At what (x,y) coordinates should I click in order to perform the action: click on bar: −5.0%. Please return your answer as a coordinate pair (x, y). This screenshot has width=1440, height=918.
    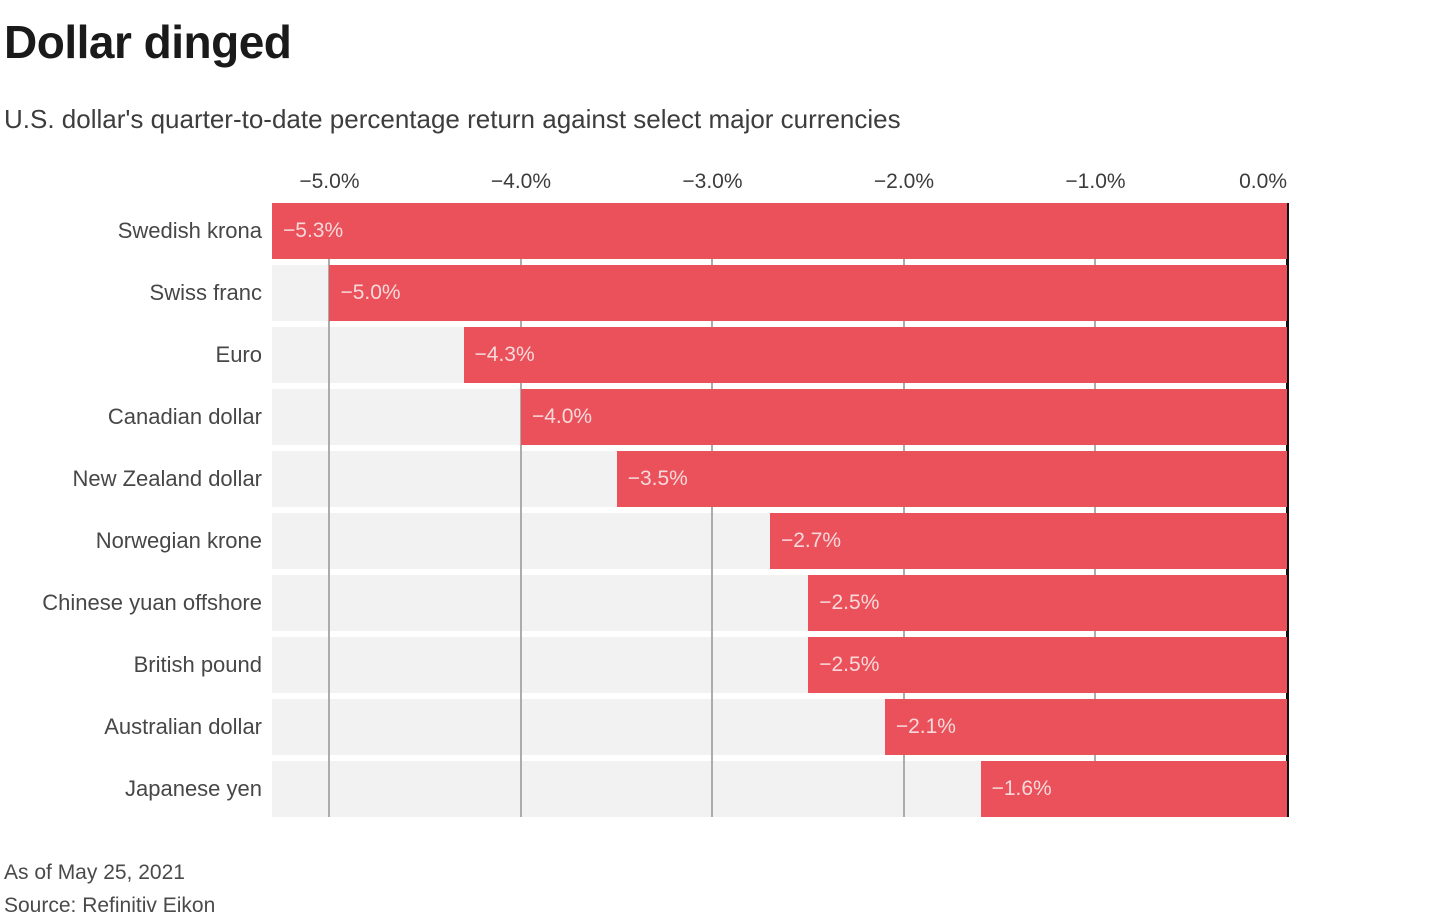
    Looking at the image, I should click on (808, 293).